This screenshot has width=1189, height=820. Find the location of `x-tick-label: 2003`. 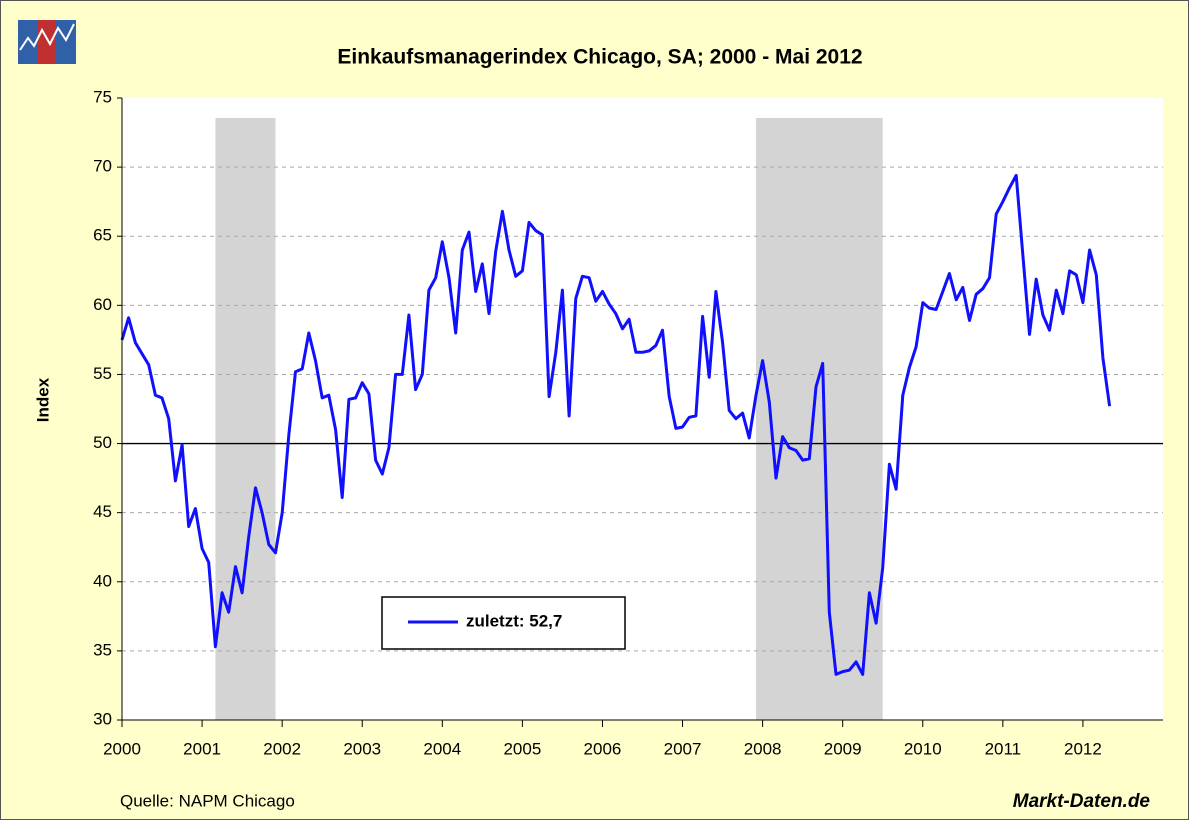

x-tick-label: 2003 is located at coordinates (362, 748).